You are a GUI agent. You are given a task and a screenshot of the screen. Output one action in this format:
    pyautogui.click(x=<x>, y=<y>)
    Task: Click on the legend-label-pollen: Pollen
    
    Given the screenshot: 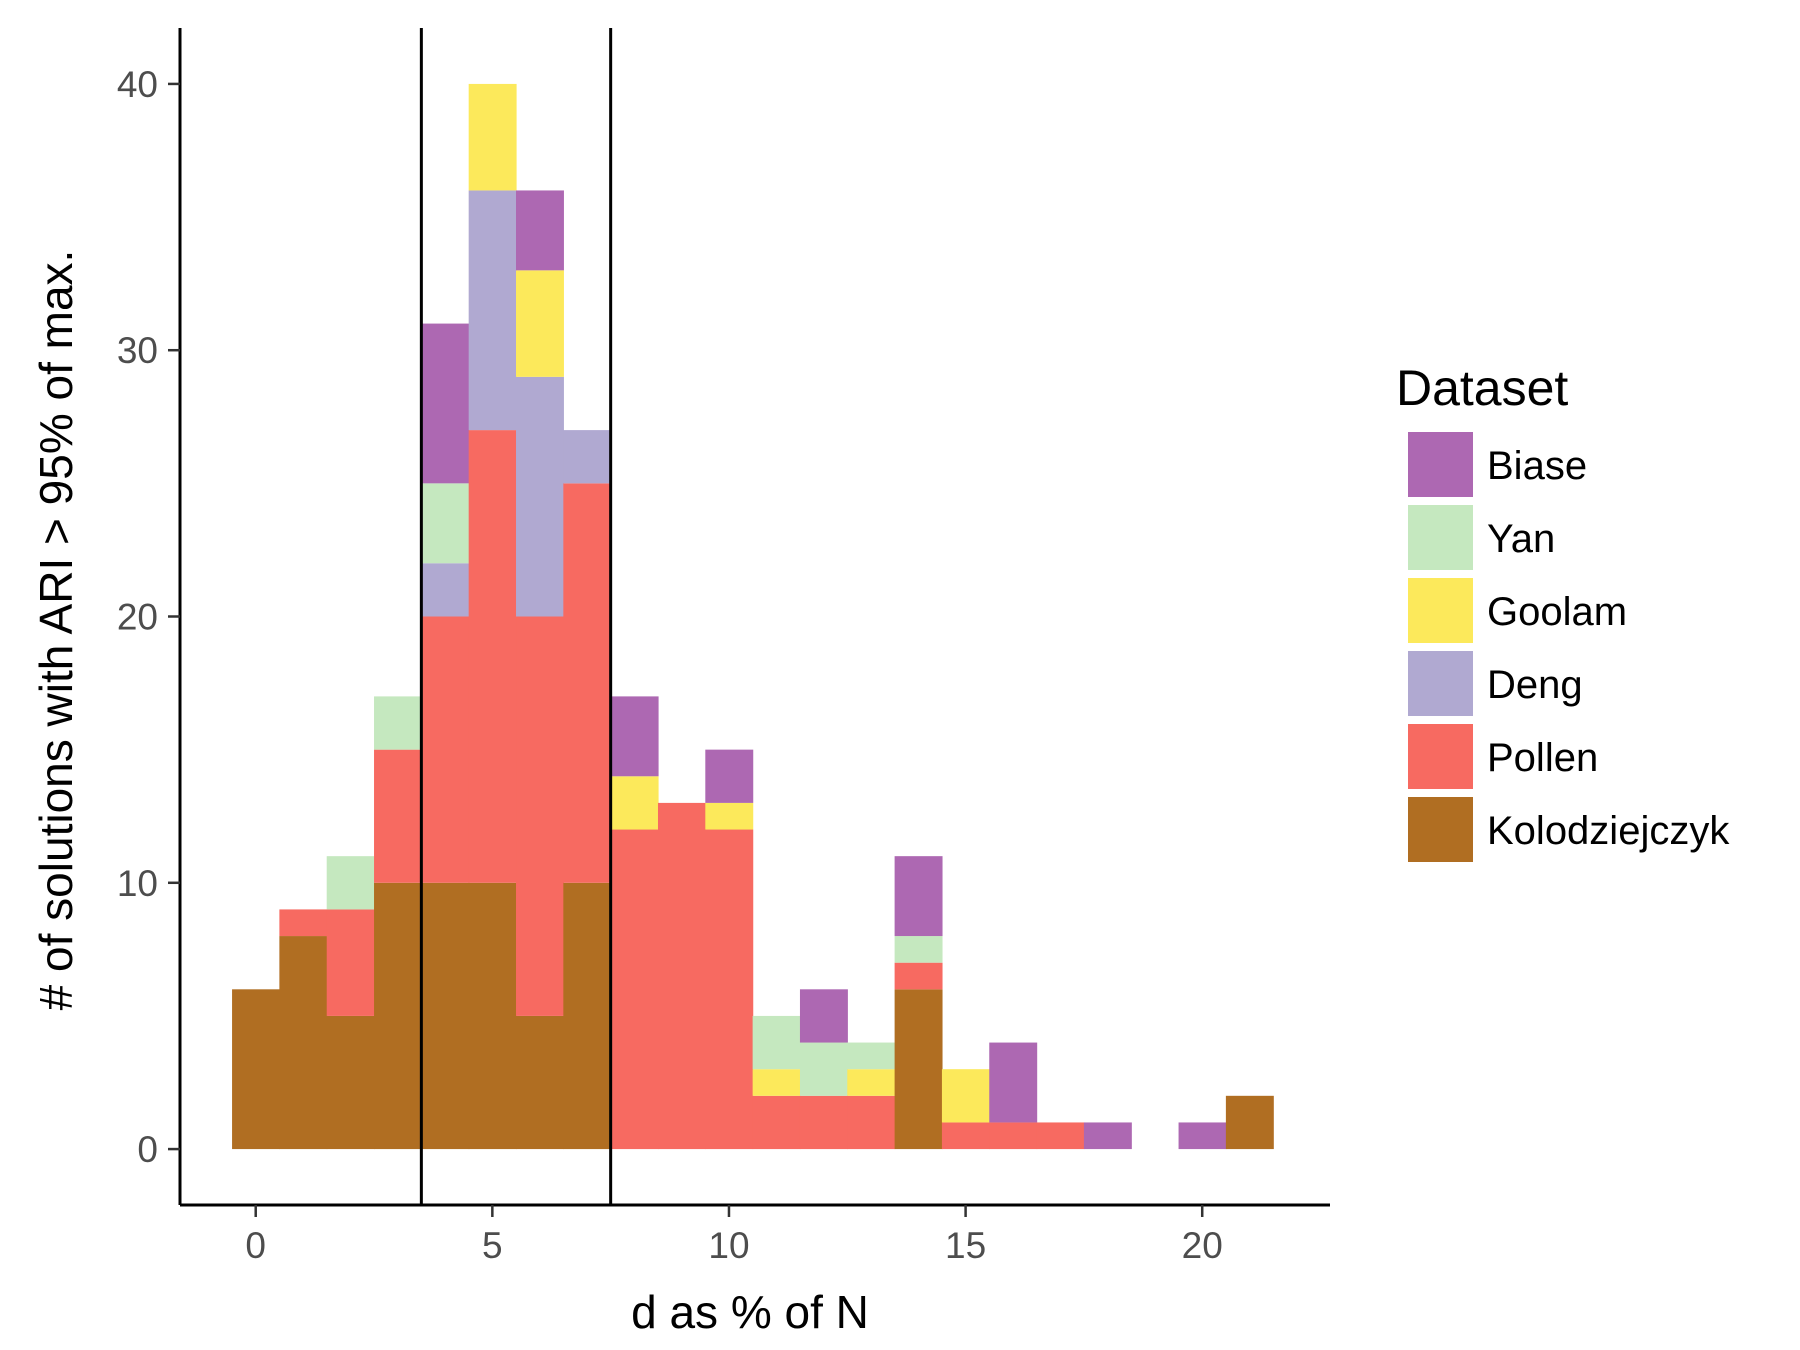 What is the action you would take?
    pyautogui.click(x=1542, y=758)
    